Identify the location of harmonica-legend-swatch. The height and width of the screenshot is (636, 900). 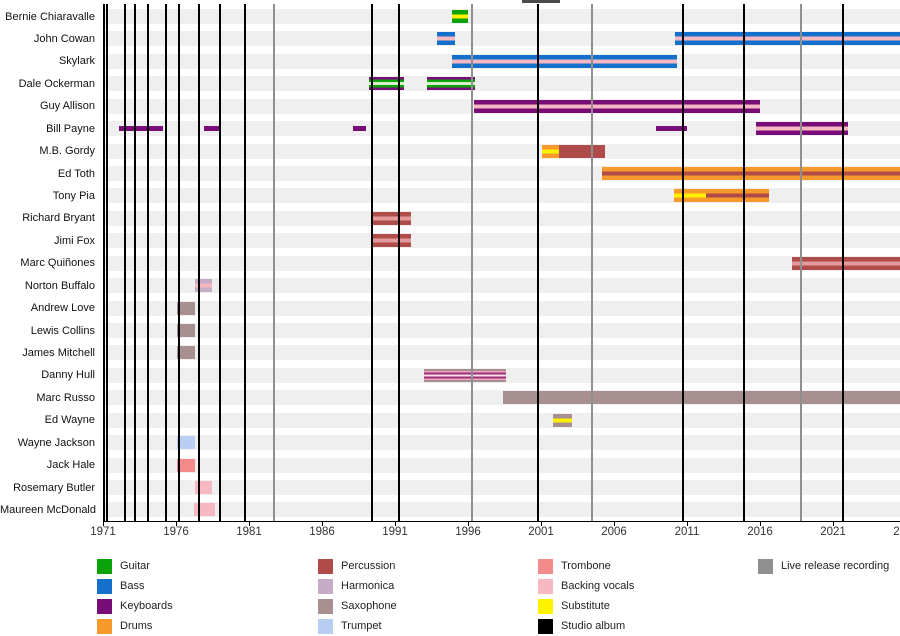
(325, 586).